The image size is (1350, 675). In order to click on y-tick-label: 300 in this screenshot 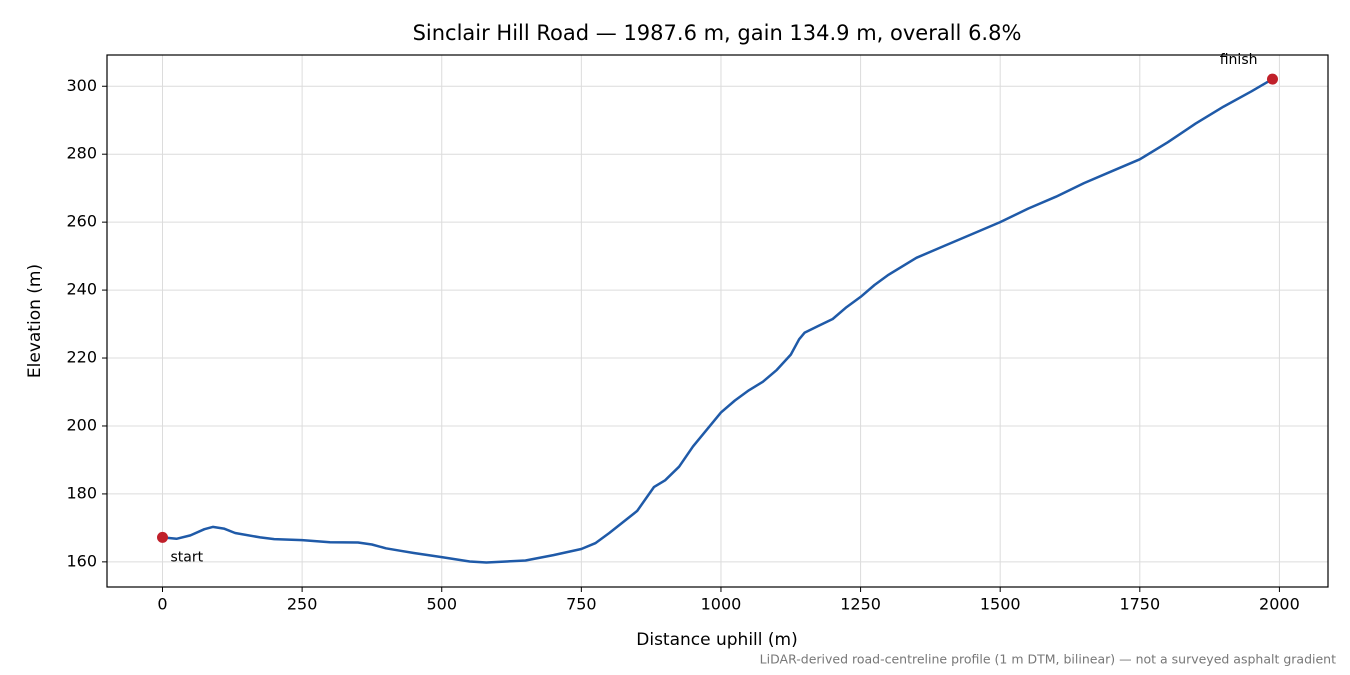, I will do `click(81, 85)`.